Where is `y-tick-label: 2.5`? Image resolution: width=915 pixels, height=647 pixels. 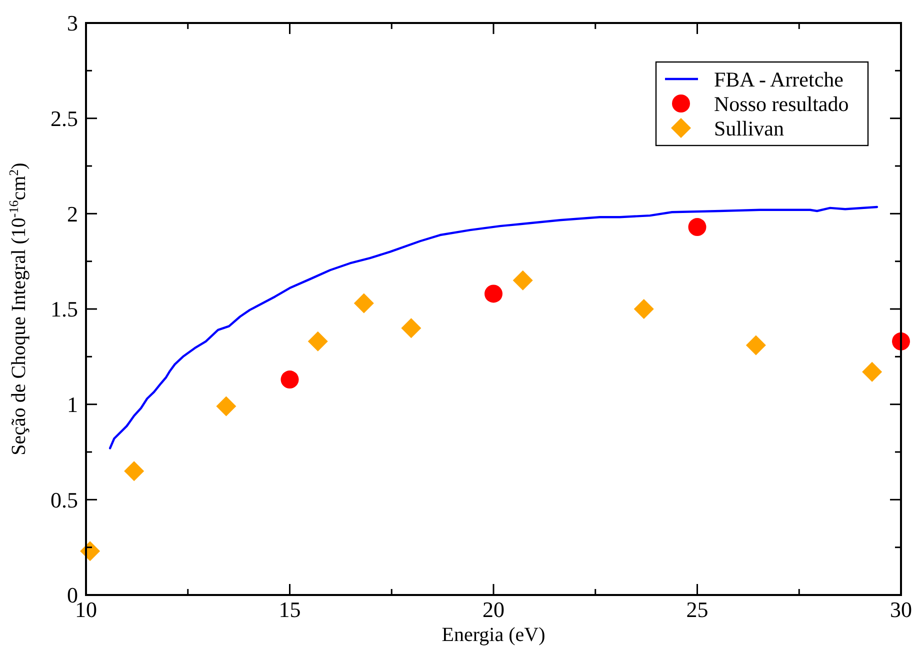 y-tick-label: 2.5 is located at coordinates (64, 119).